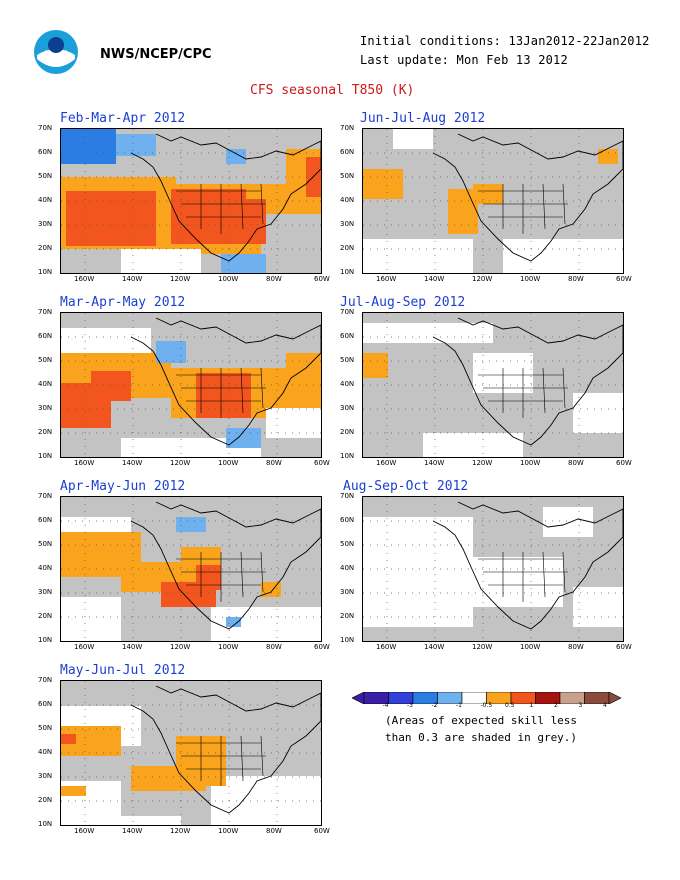 The width and height of the screenshot is (680, 880). Describe the element at coordinates (493, 385) in the screenshot. I see `map-jas` at that location.